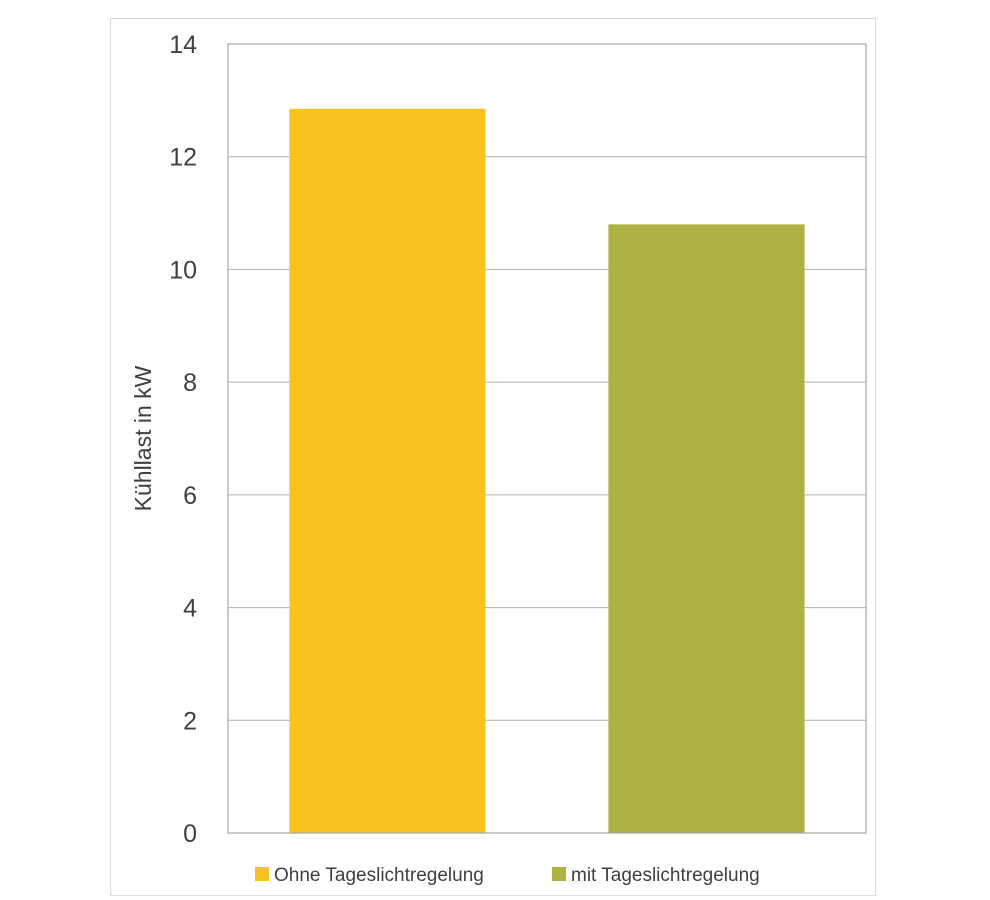 The image size is (990, 900). I want to click on legend-label-1: Ohne Tageslichtregelung, so click(379, 875).